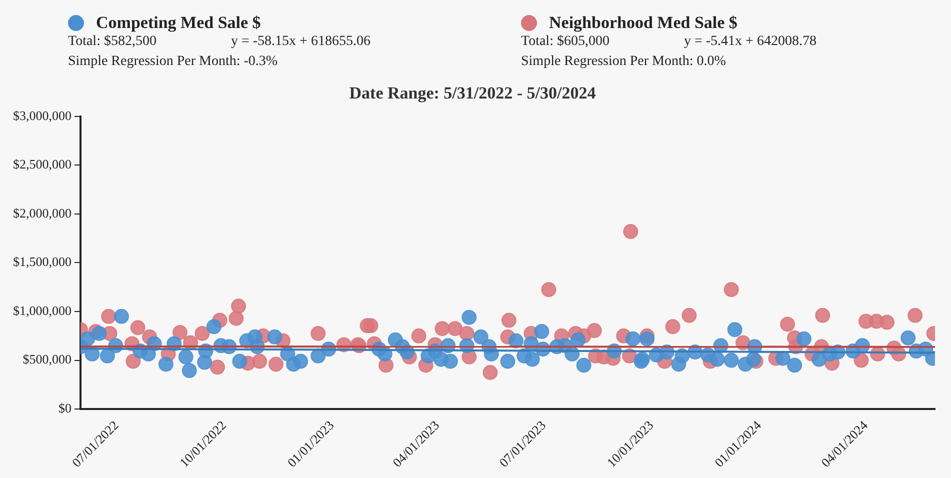 Image resolution: width=951 pixels, height=478 pixels. I want to click on y-tick-label: $3,000,000, so click(42, 115).